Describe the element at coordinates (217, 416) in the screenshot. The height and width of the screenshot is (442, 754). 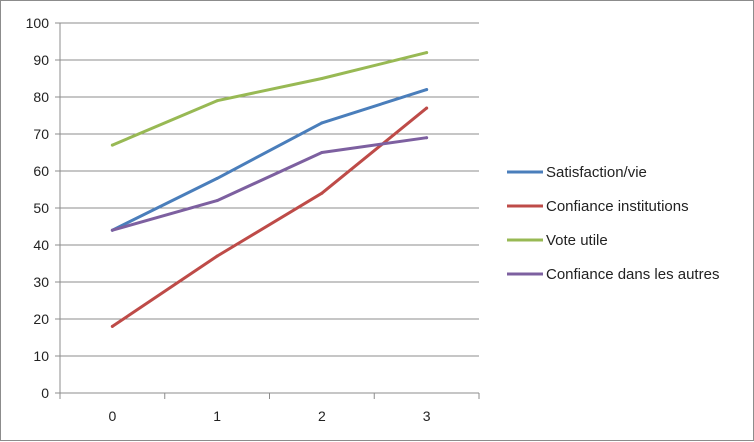
I see `x-tick-label: 1` at that location.